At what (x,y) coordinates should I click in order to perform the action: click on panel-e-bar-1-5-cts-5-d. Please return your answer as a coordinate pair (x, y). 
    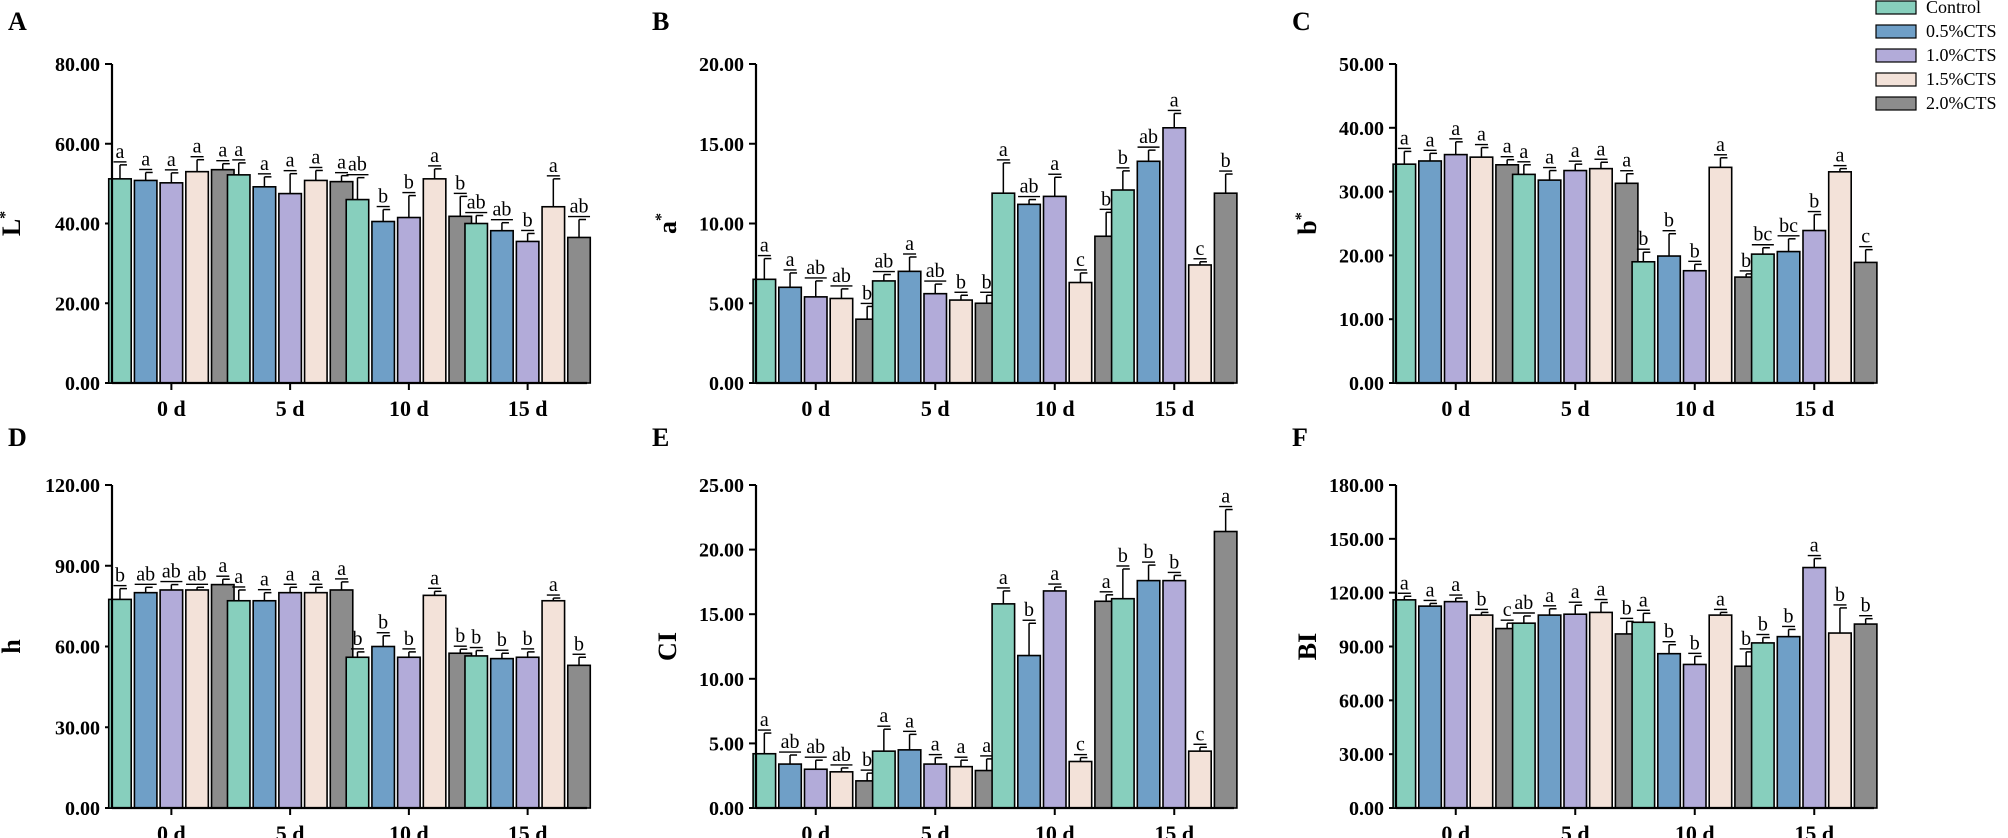
    Looking at the image, I should click on (961, 787).